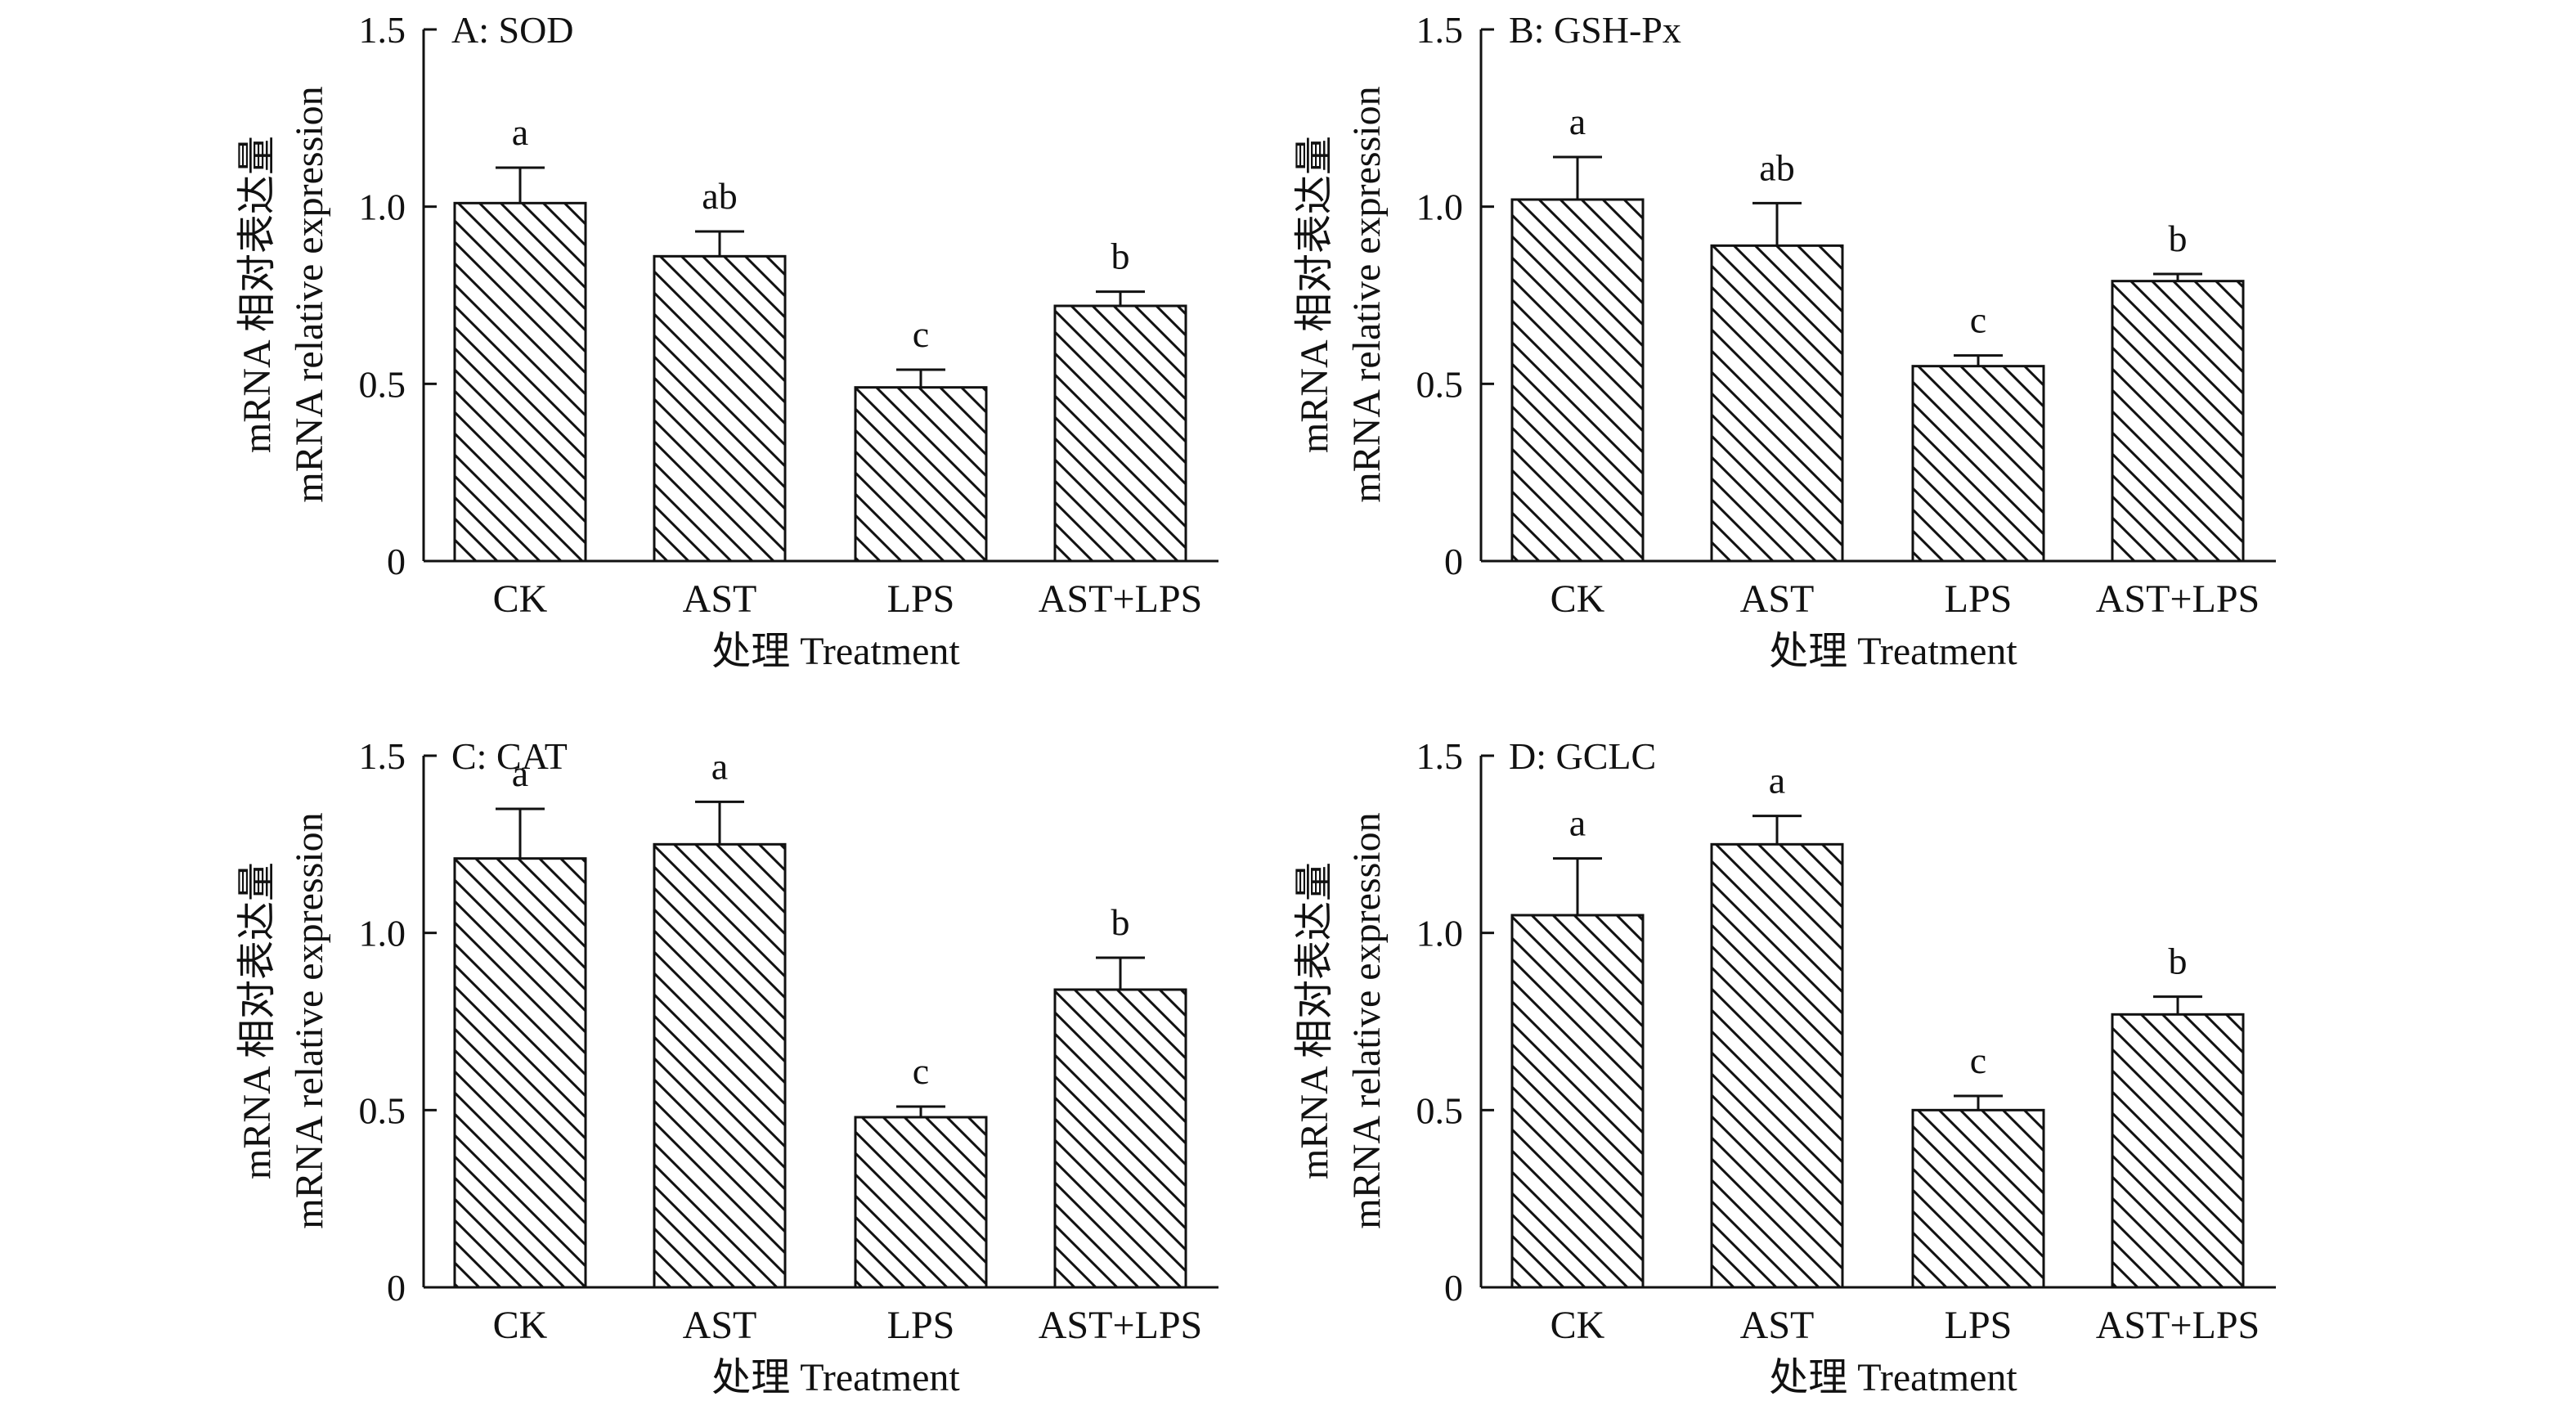  I want to click on panel-label: A: SOD, so click(512, 30).